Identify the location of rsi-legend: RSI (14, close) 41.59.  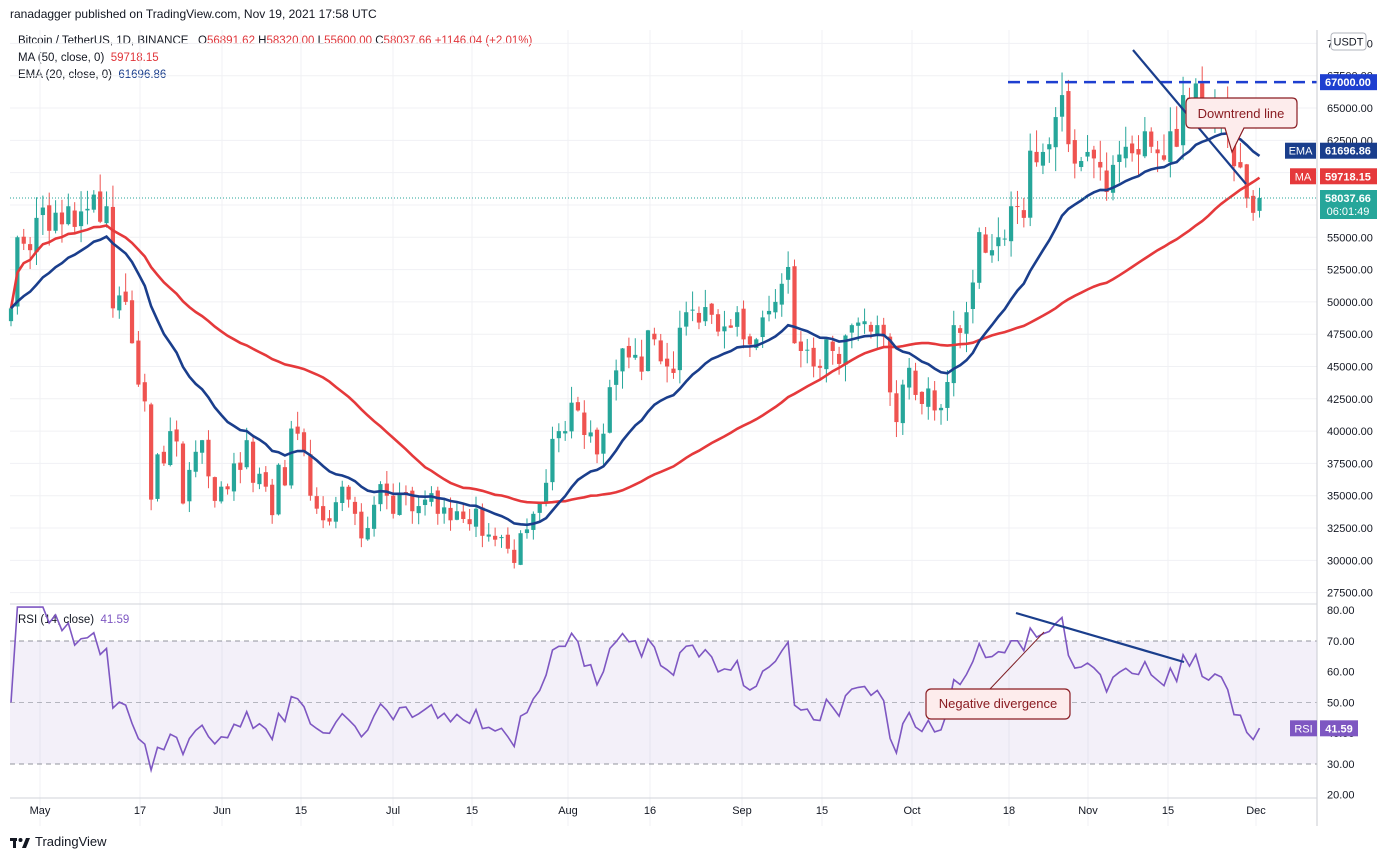
(73, 620).